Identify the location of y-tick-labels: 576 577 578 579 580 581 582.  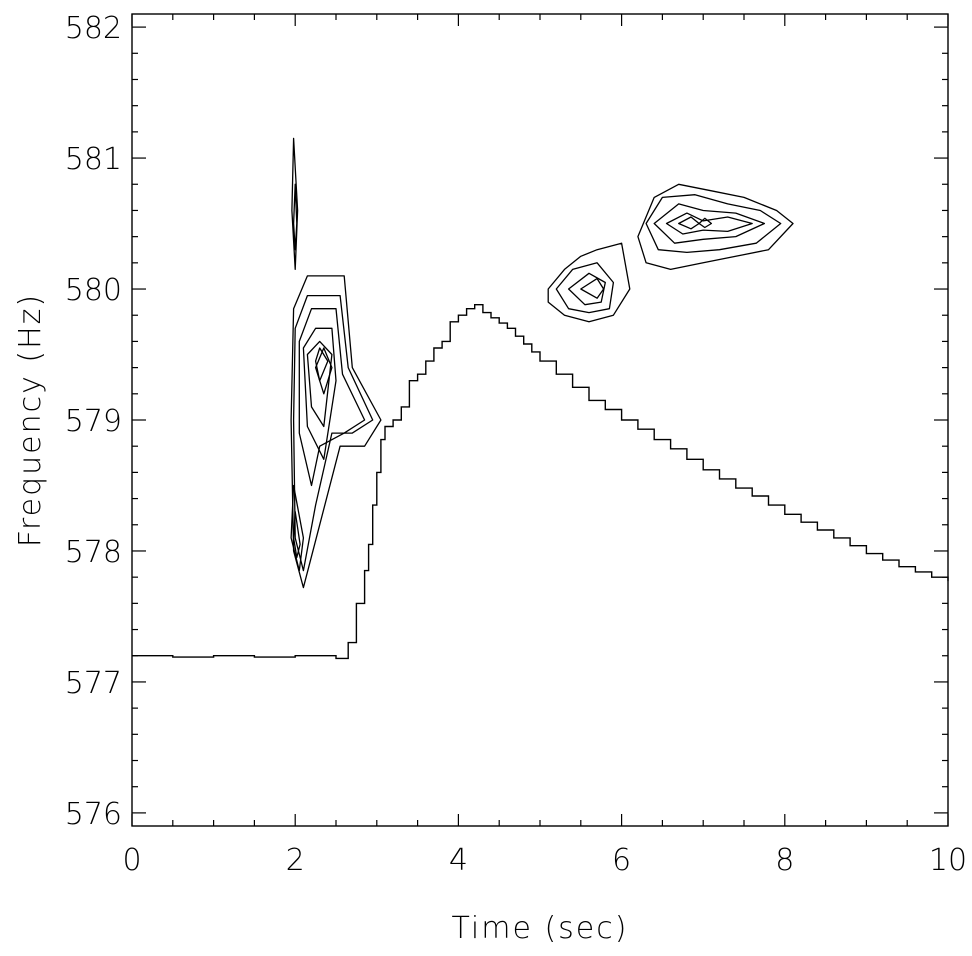
(93, 421).